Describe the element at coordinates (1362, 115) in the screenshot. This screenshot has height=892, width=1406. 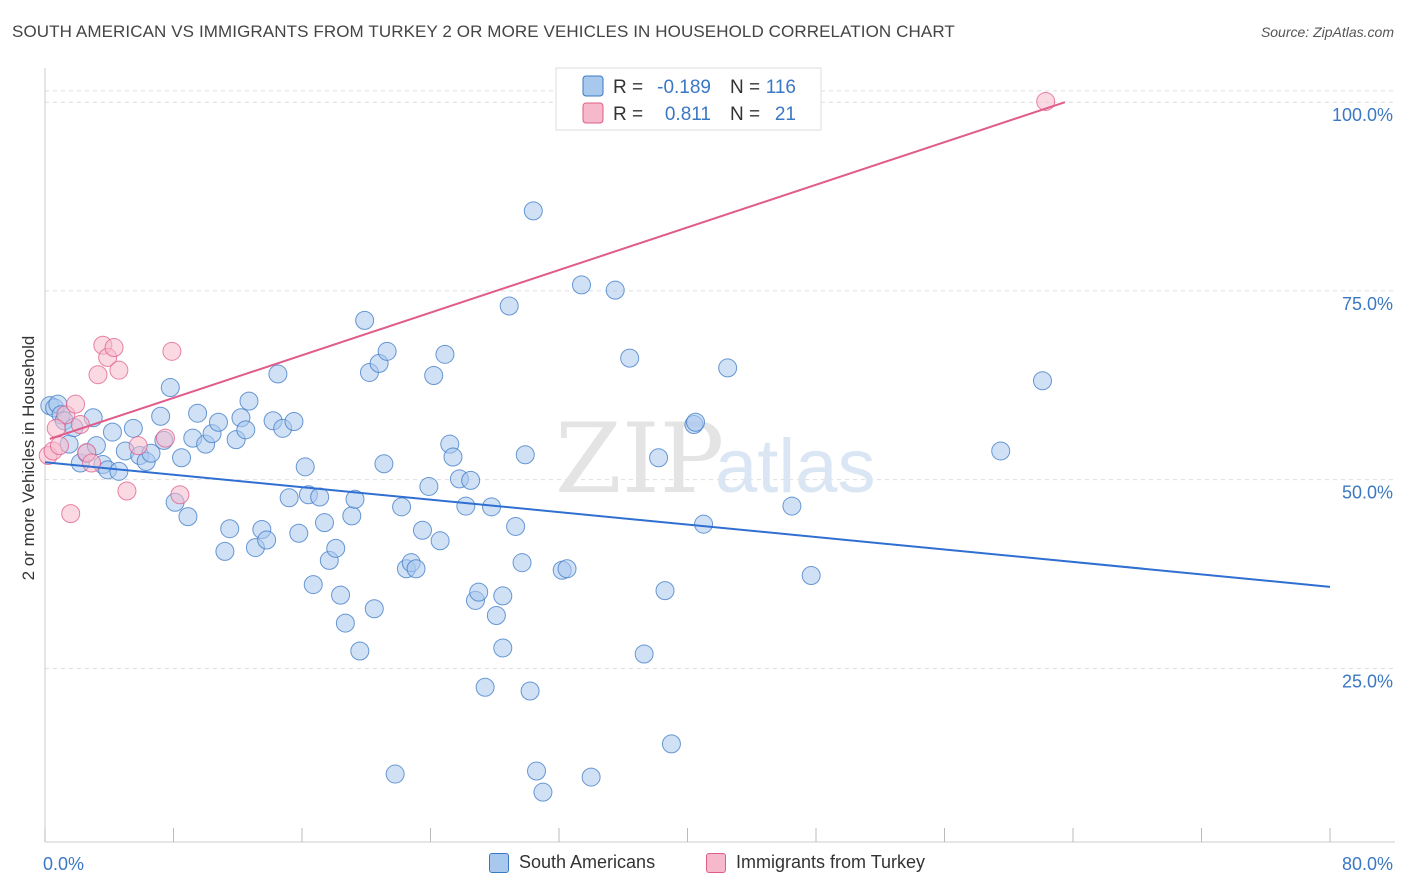
I see `y-tick-label: 100.0%` at that location.